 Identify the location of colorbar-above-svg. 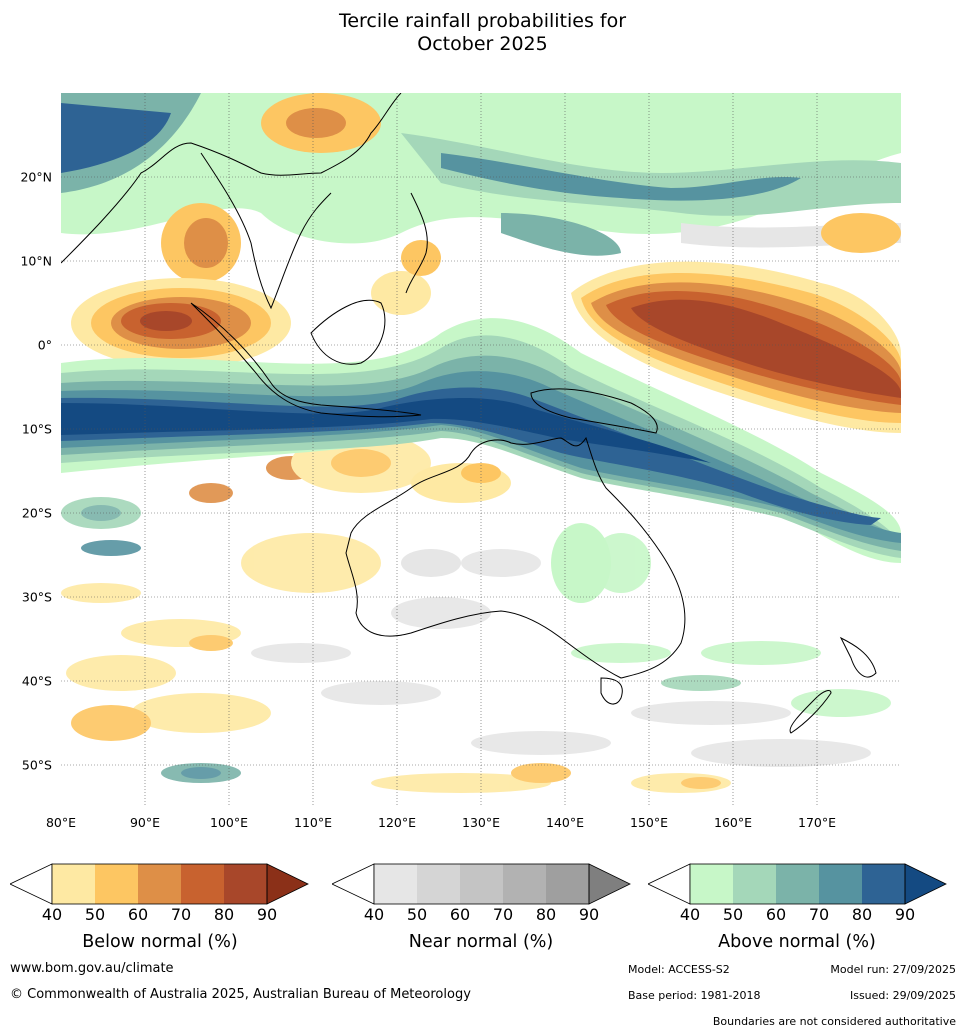
(797, 884).